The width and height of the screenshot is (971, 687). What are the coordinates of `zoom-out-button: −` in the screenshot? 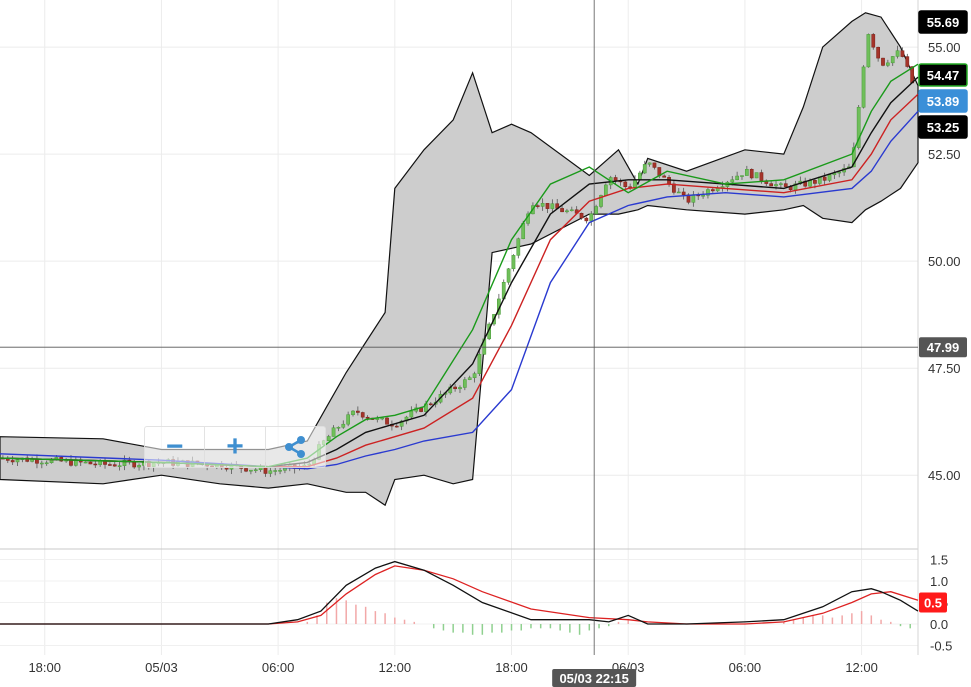 It's located at (175, 447).